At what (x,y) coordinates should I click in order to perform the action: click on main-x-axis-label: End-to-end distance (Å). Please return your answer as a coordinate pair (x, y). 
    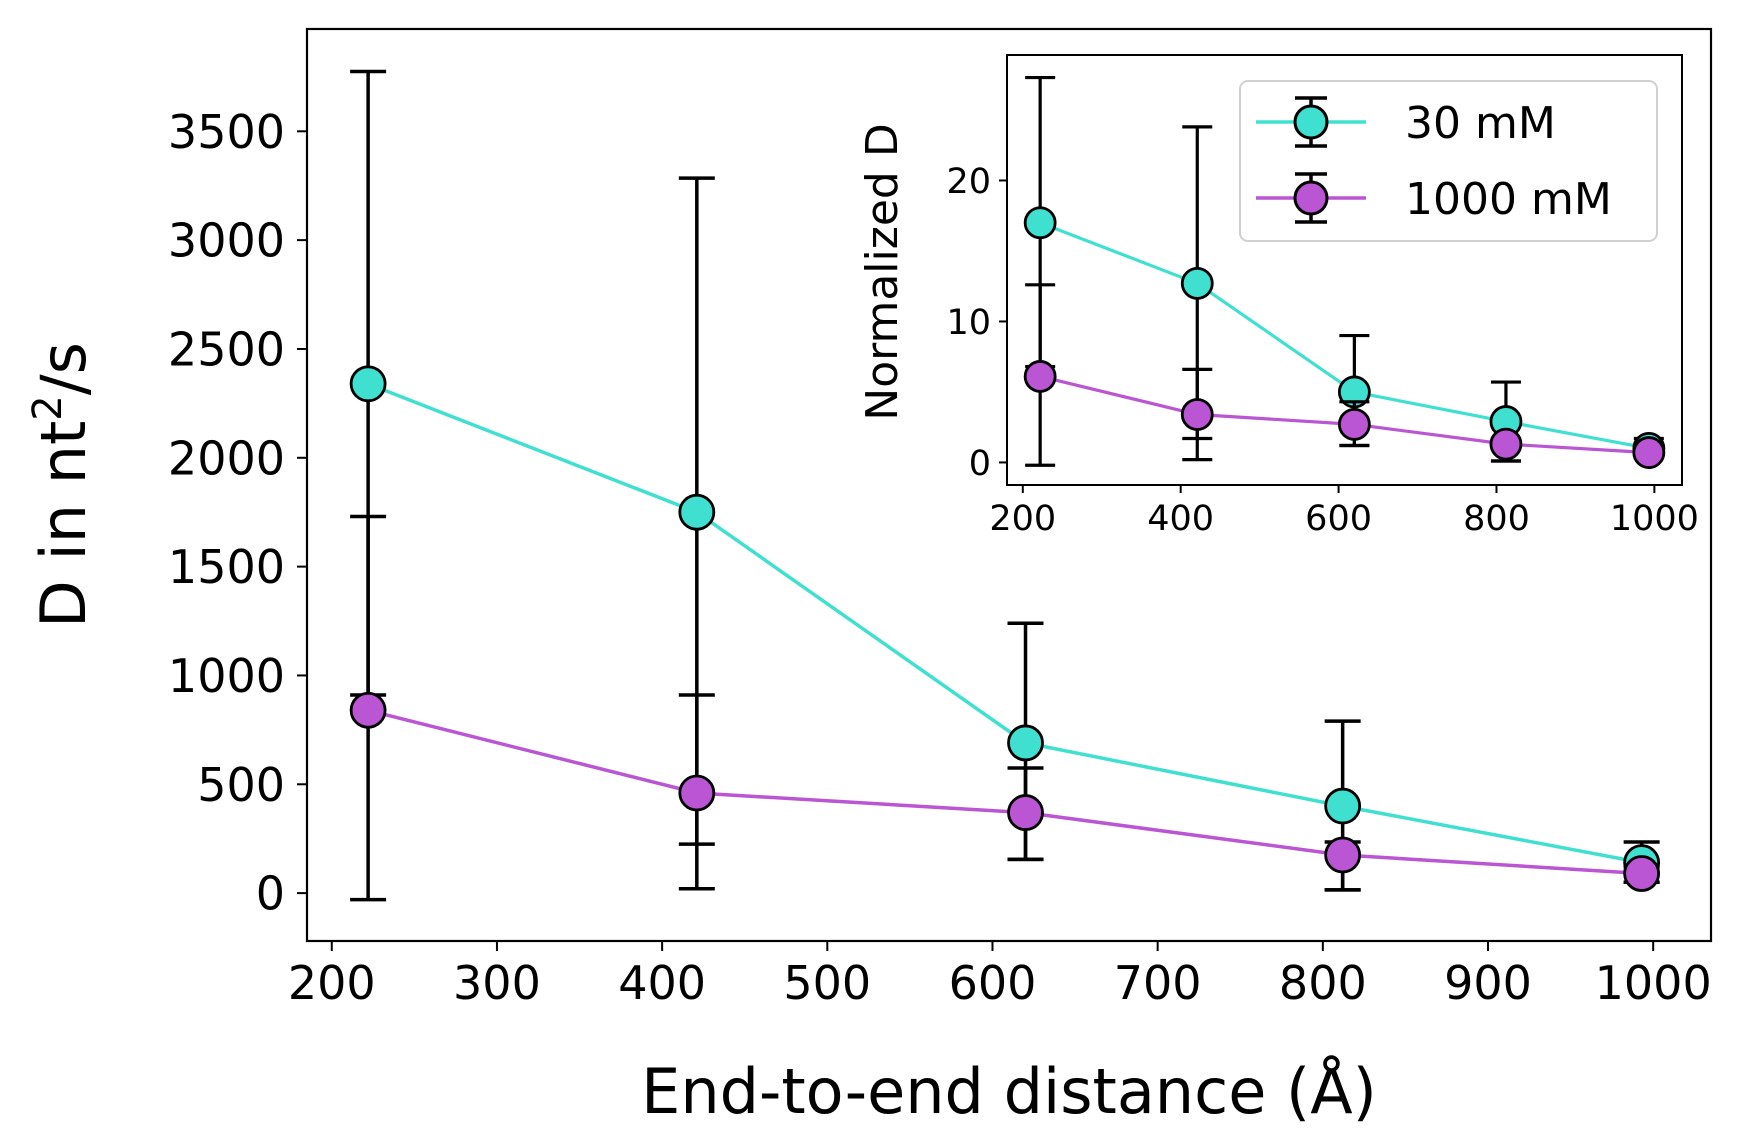
    Looking at the image, I should click on (1009, 1091).